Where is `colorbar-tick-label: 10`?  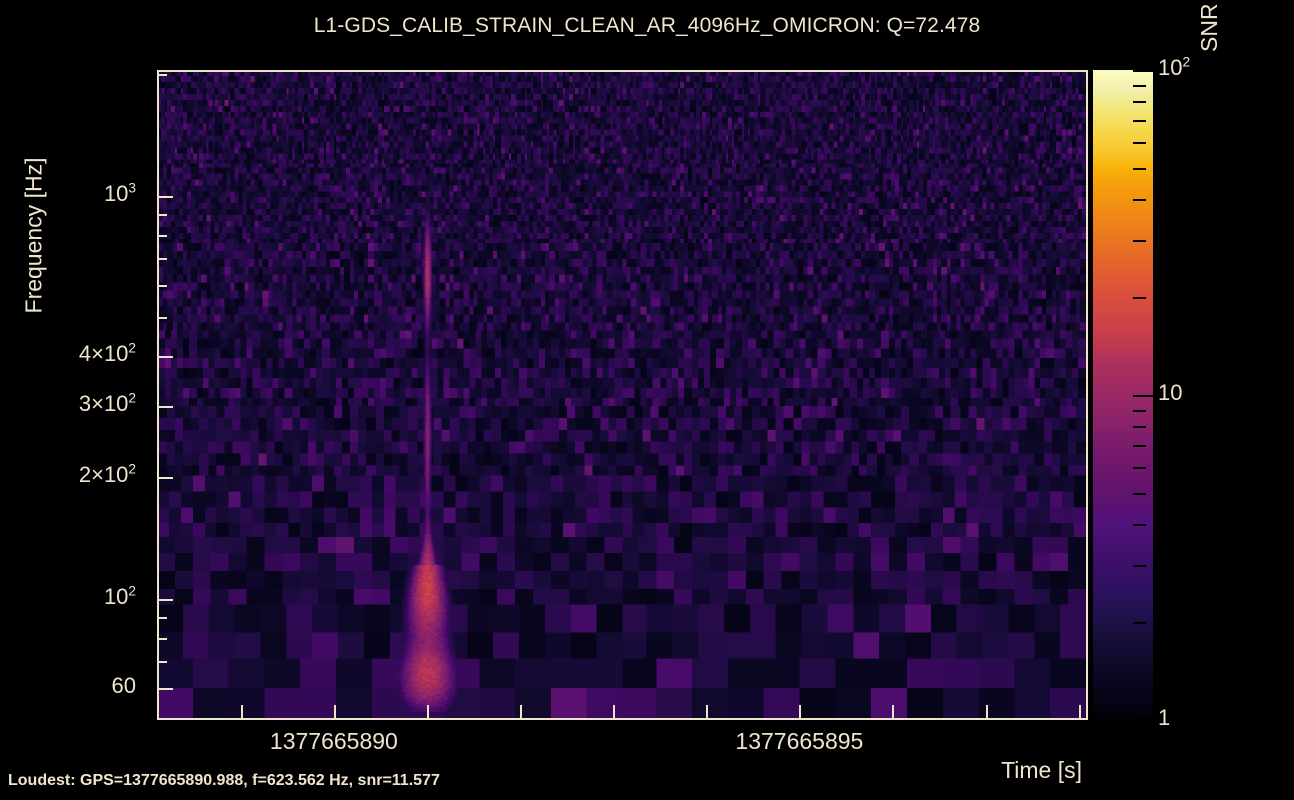 colorbar-tick-label: 10 is located at coordinates (1170, 392).